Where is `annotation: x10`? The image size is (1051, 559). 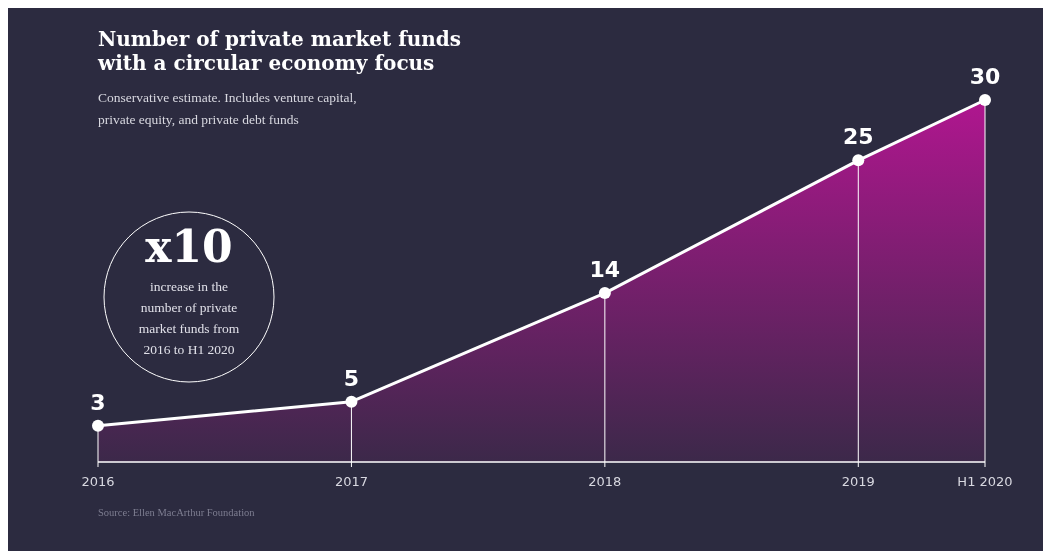
annotation: x10 is located at coordinates (189, 246).